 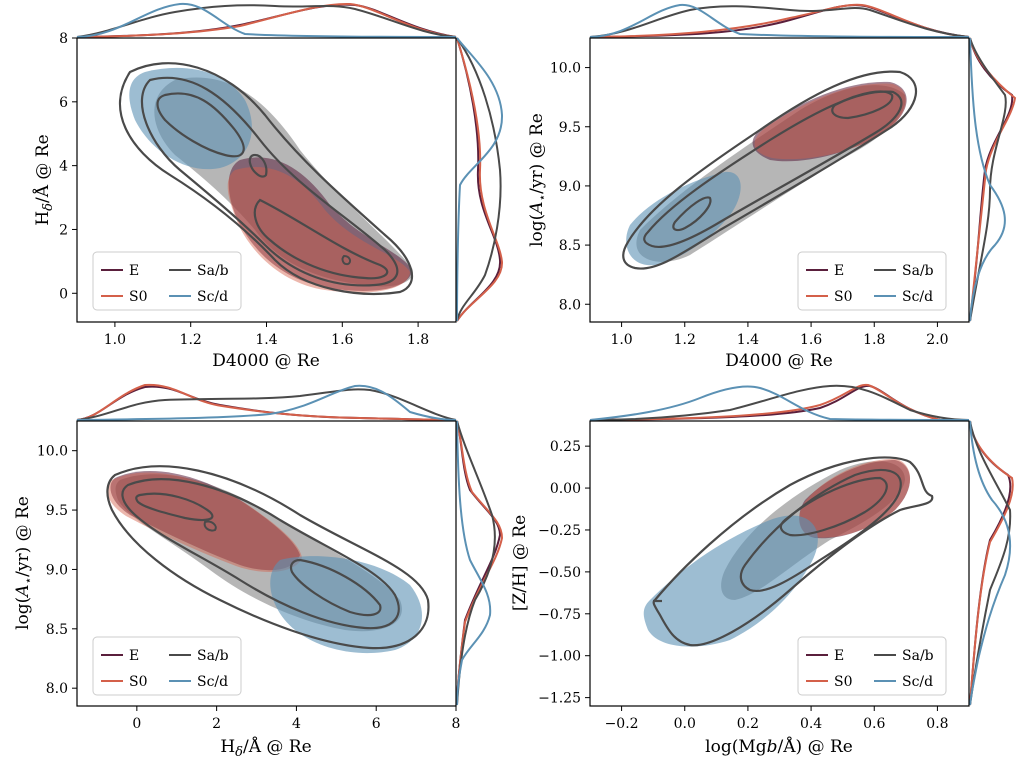 I want to click on contour-line-sab-mid, so click(x=269, y=181).